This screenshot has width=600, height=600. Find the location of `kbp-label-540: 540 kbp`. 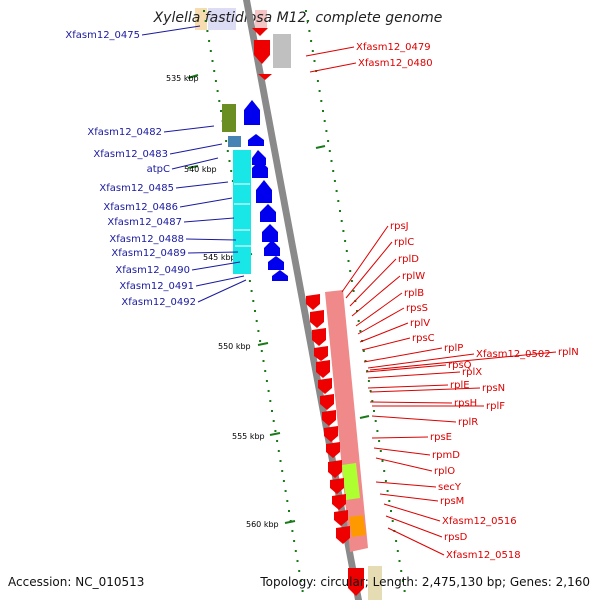

kbp-label-540: 540 kbp is located at coordinates (200, 169).